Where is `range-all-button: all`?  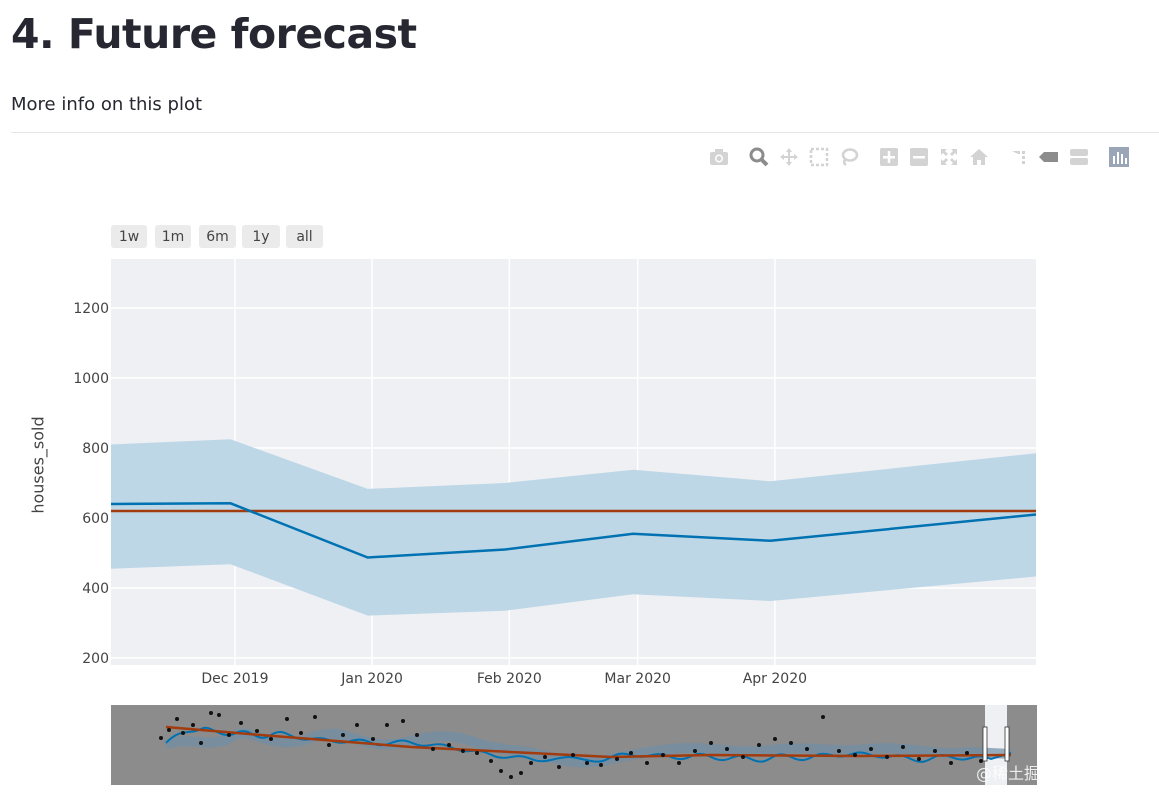
range-all-button: all is located at coordinates (304, 236).